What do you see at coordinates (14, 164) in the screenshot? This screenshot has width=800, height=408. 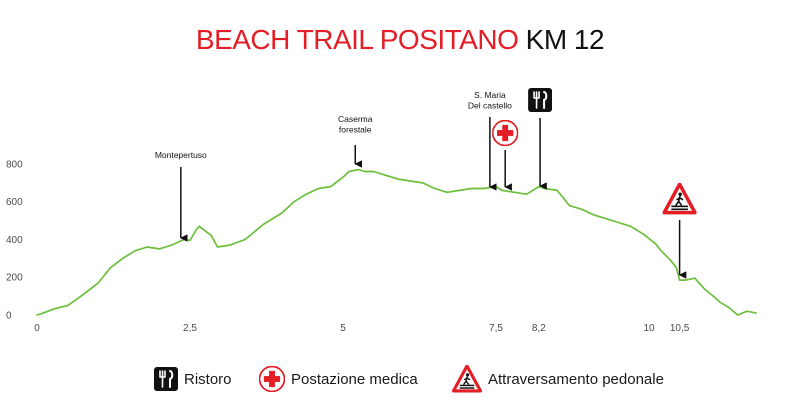 I see `y-tick-label: 800` at bounding box center [14, 164].